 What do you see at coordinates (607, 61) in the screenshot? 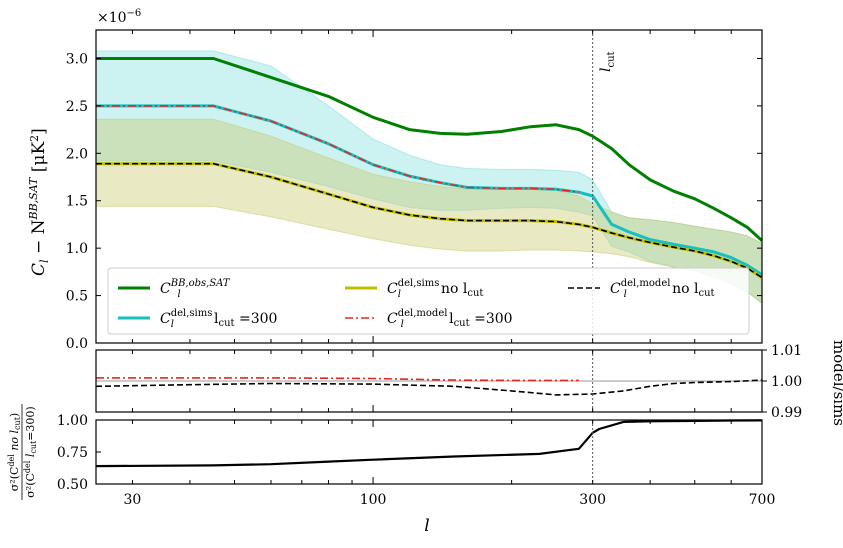
I see `vline-label: lcut` at bounding box center [607, 61].